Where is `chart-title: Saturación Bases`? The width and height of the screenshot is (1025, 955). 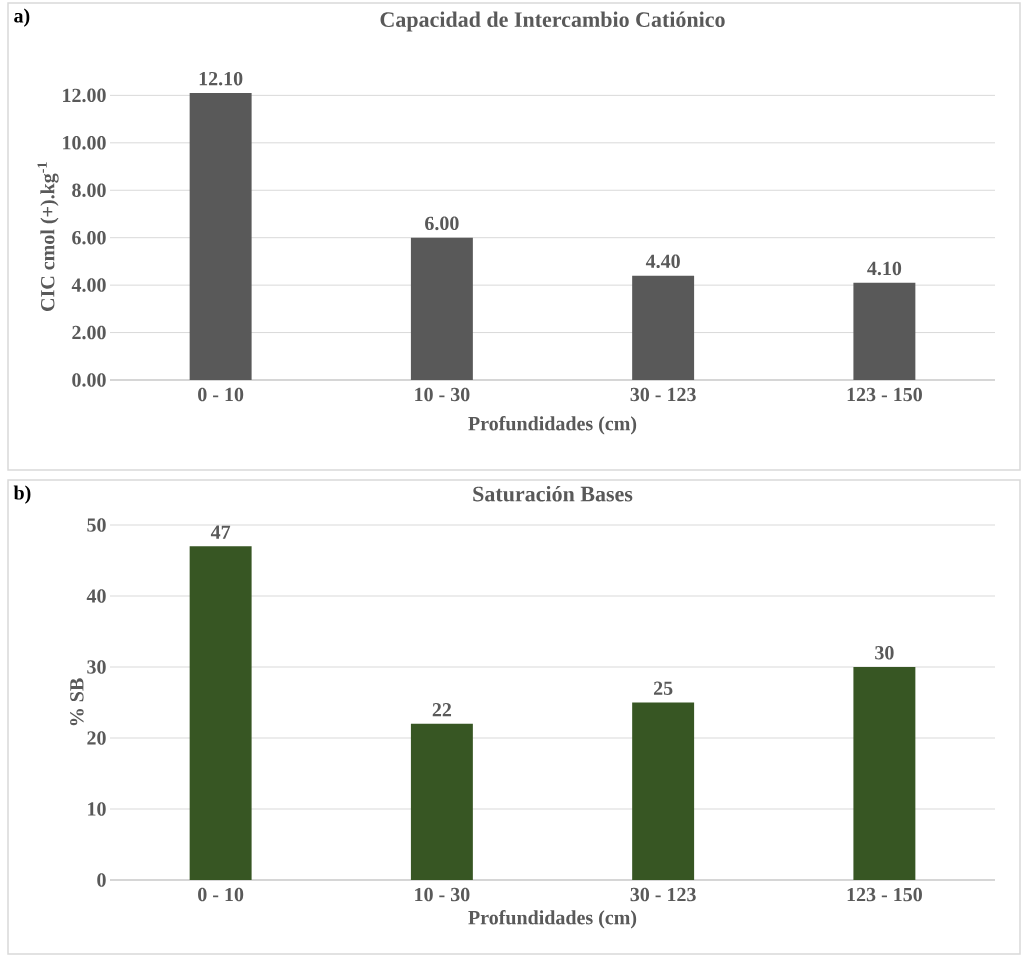
chart-title: Saturación Bases is located at coordinates (553, 493).